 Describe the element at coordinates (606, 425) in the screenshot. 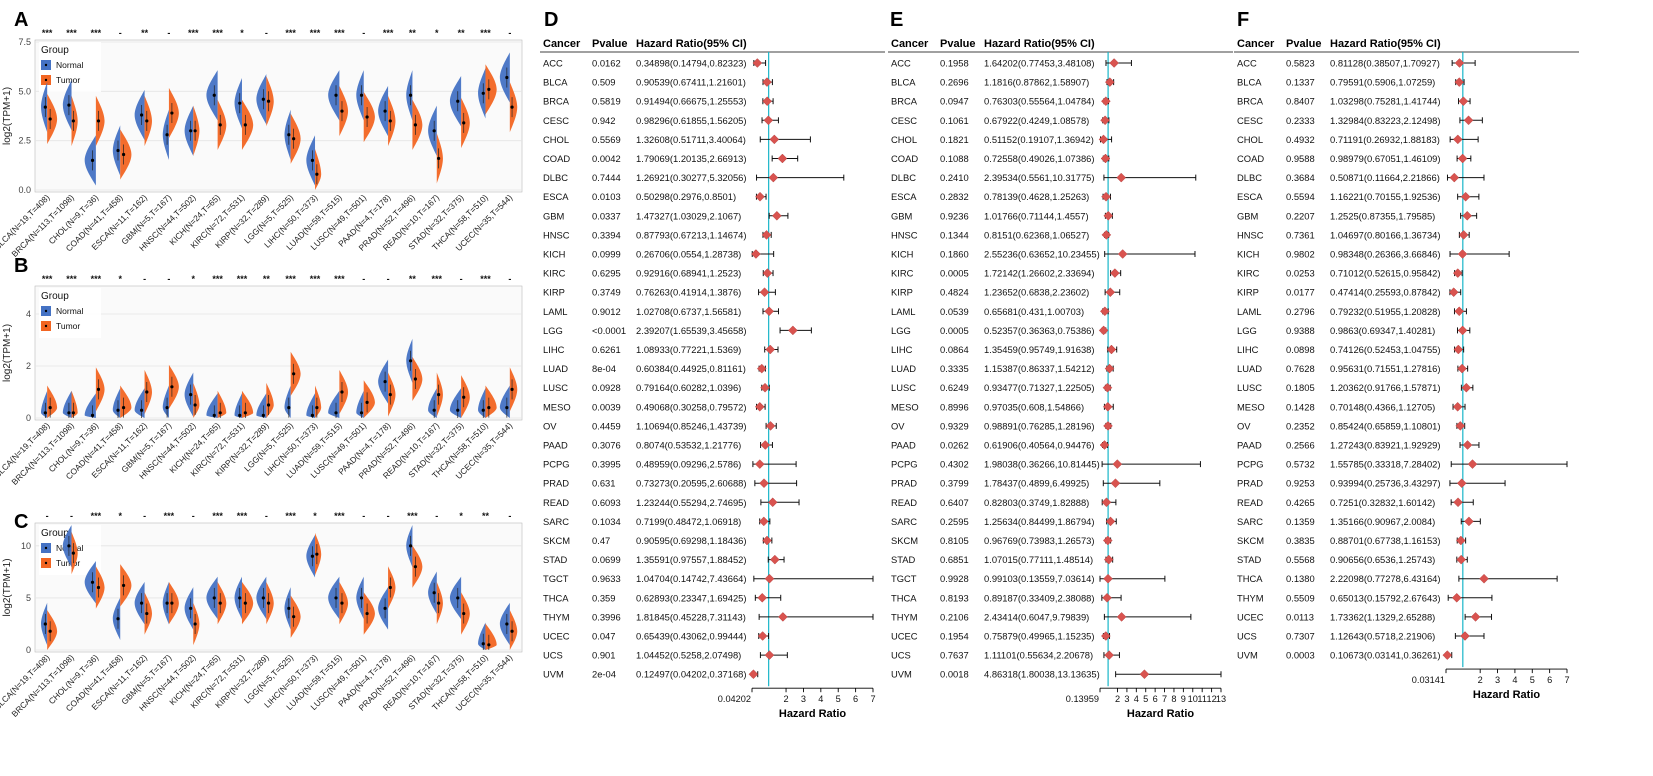

I see `row-pvalue: 0.4459` at that location.